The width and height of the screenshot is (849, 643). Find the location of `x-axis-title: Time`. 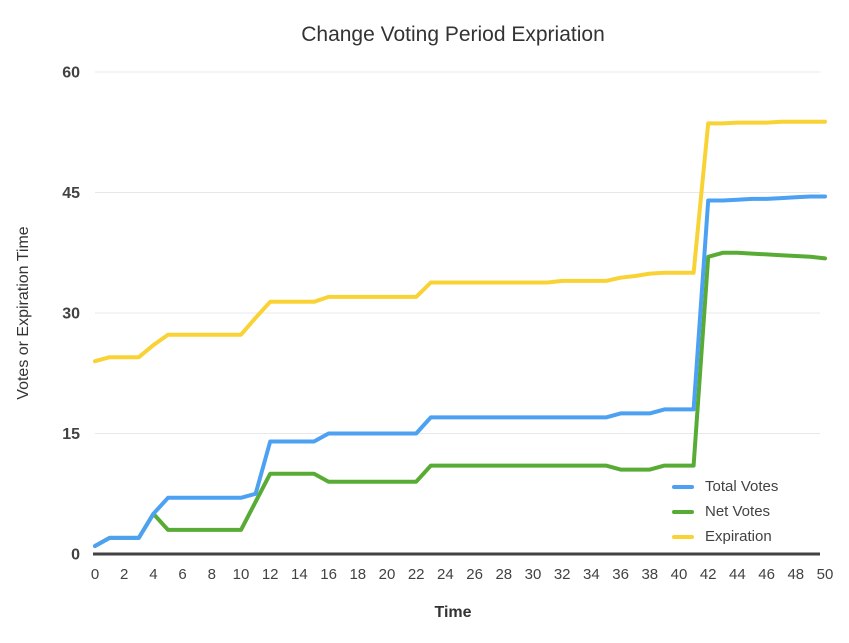

x-axis-title: Time is located at coordinates (453, 612).